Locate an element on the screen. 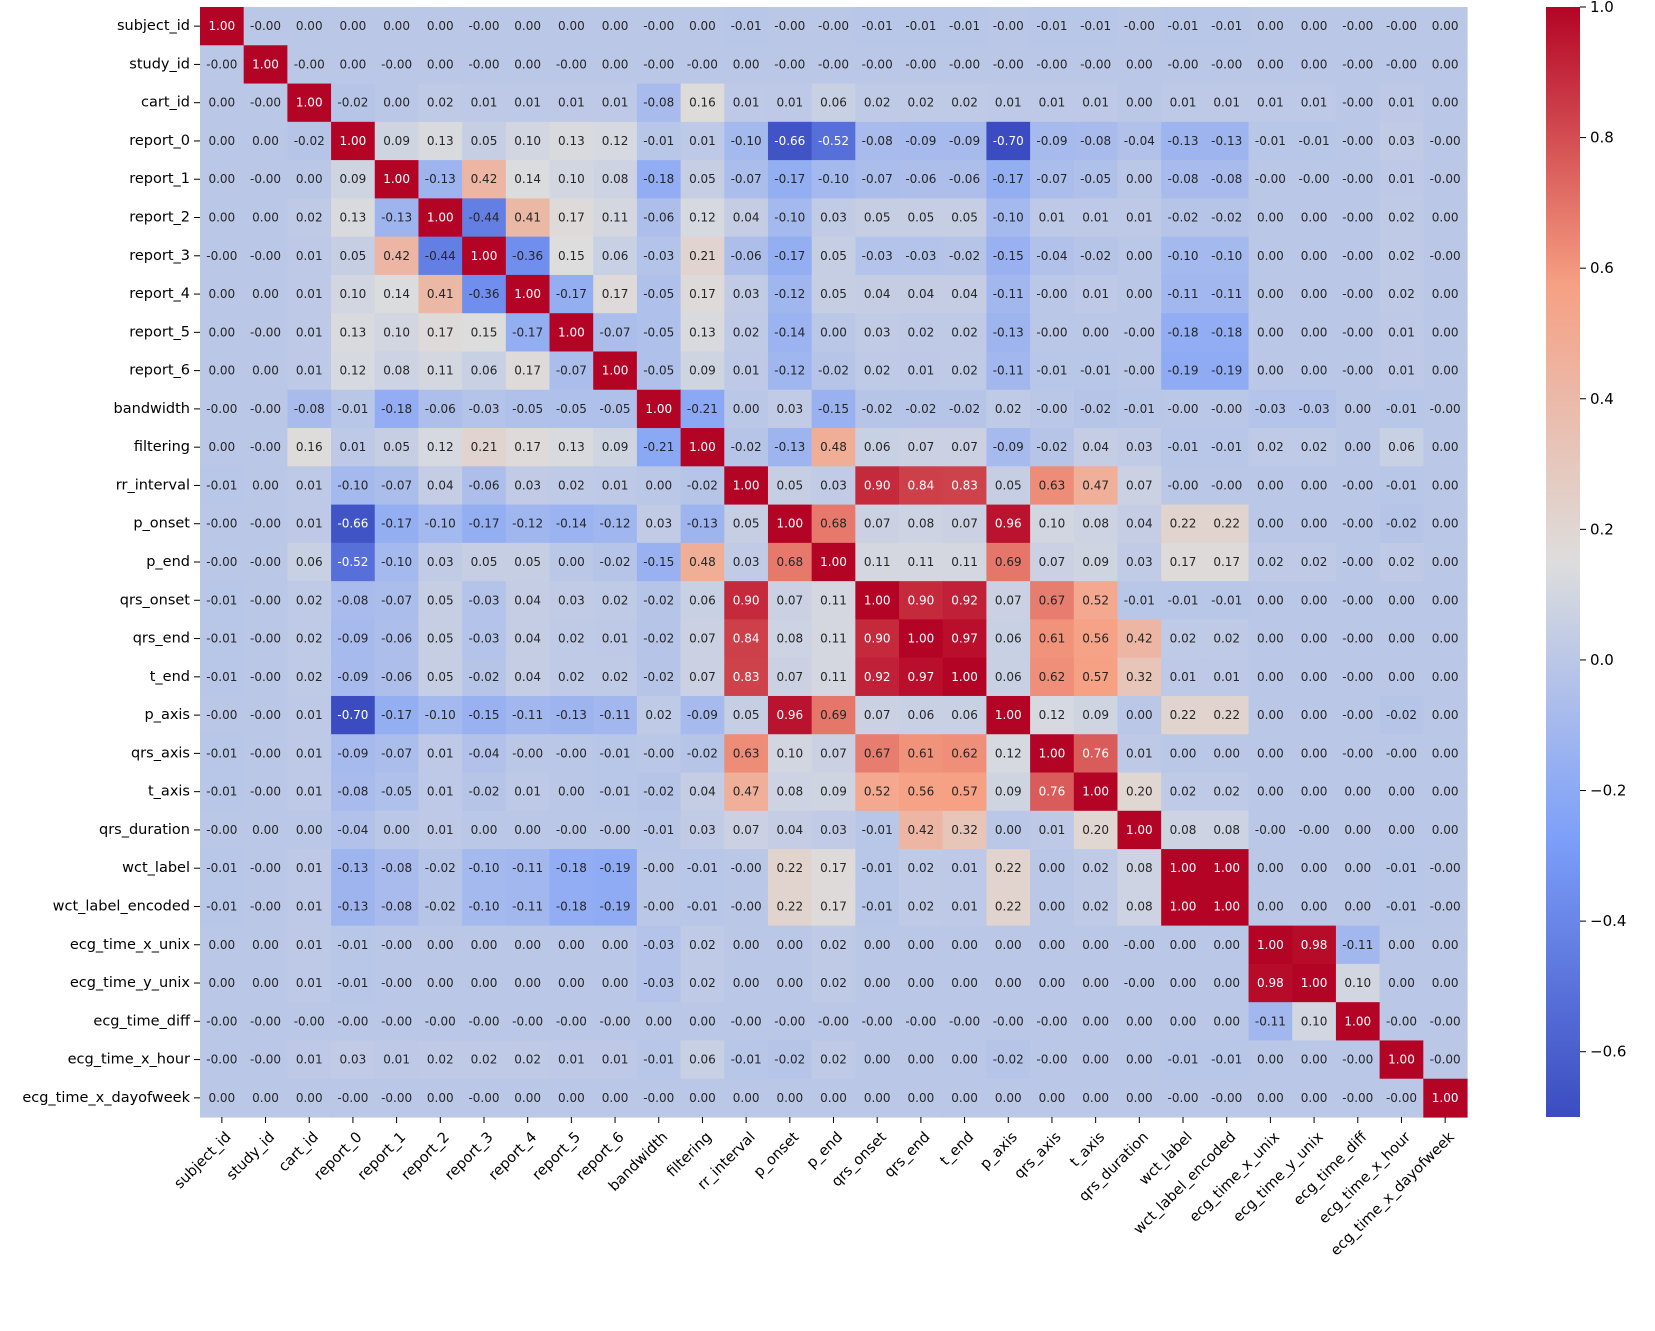  cell-value: -0.21 is located at coordinates (702, 409).